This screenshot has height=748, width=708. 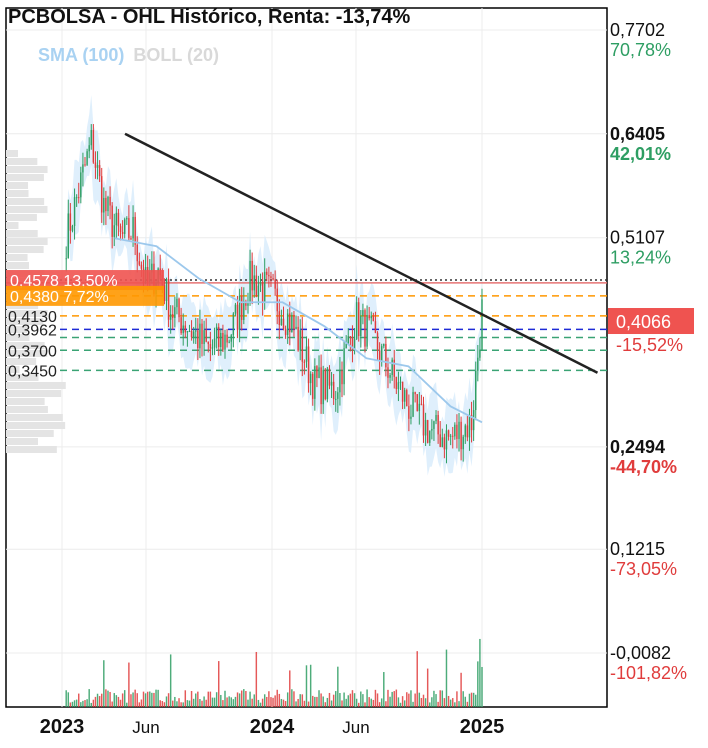 What do you see at coordinates (209, 17) in the screenshot?
I see `chart-title: PCBOLSA - OHL Histórico, Renta: -13,74%` at bounding box center [209, 17].